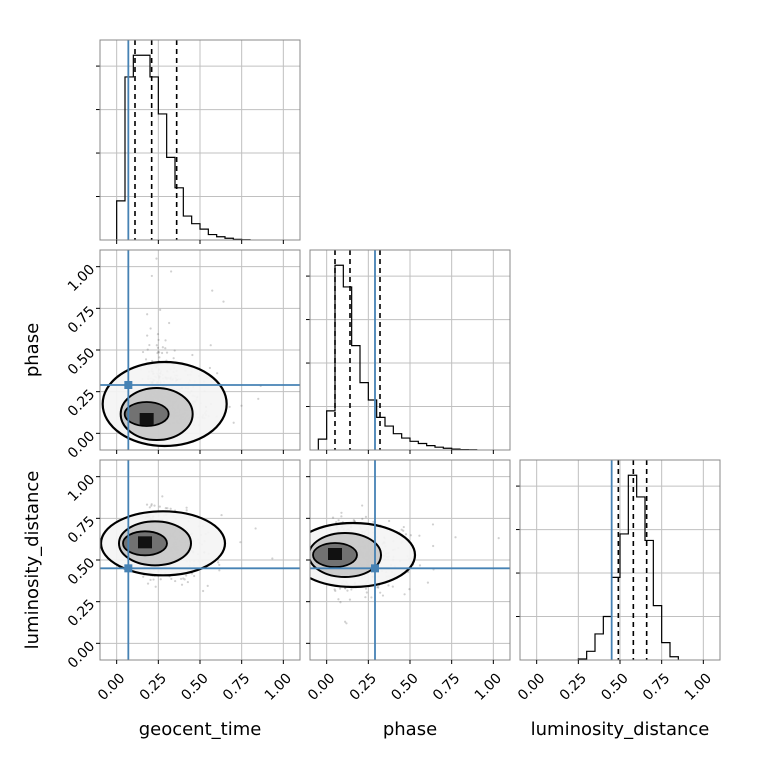 The image size is (760, 760). What do you see at coordinates (656, 686) in the screenshot?
I see `x-tick-label: 0.75` at bounding box center [656, 686].